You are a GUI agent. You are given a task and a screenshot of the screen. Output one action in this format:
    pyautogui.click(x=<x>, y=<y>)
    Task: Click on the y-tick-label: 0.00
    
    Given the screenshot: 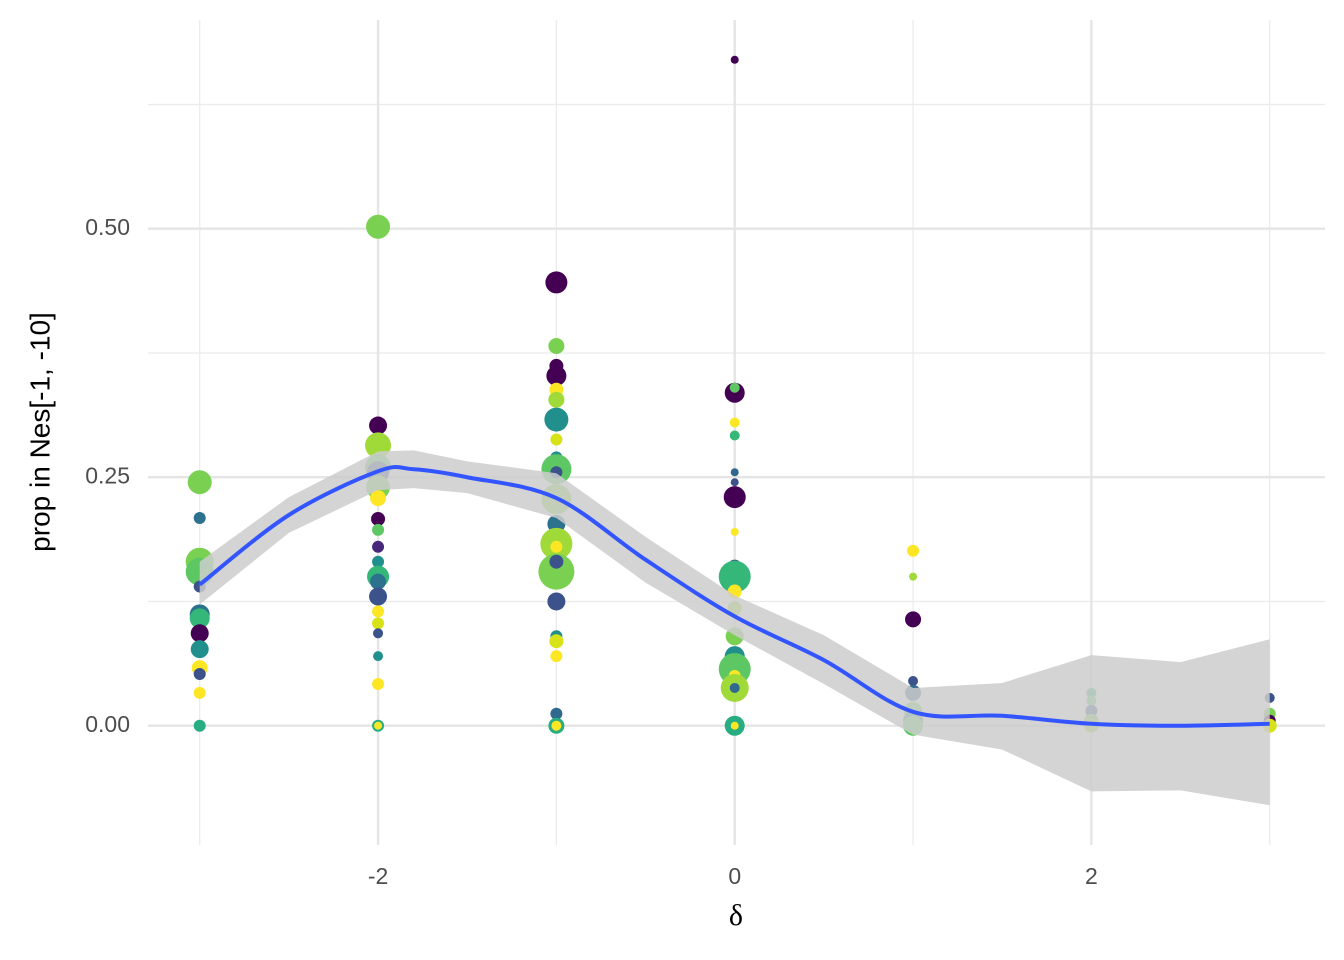 What is the action you would take?
    pyautogui.click(x=107, y=724)
    